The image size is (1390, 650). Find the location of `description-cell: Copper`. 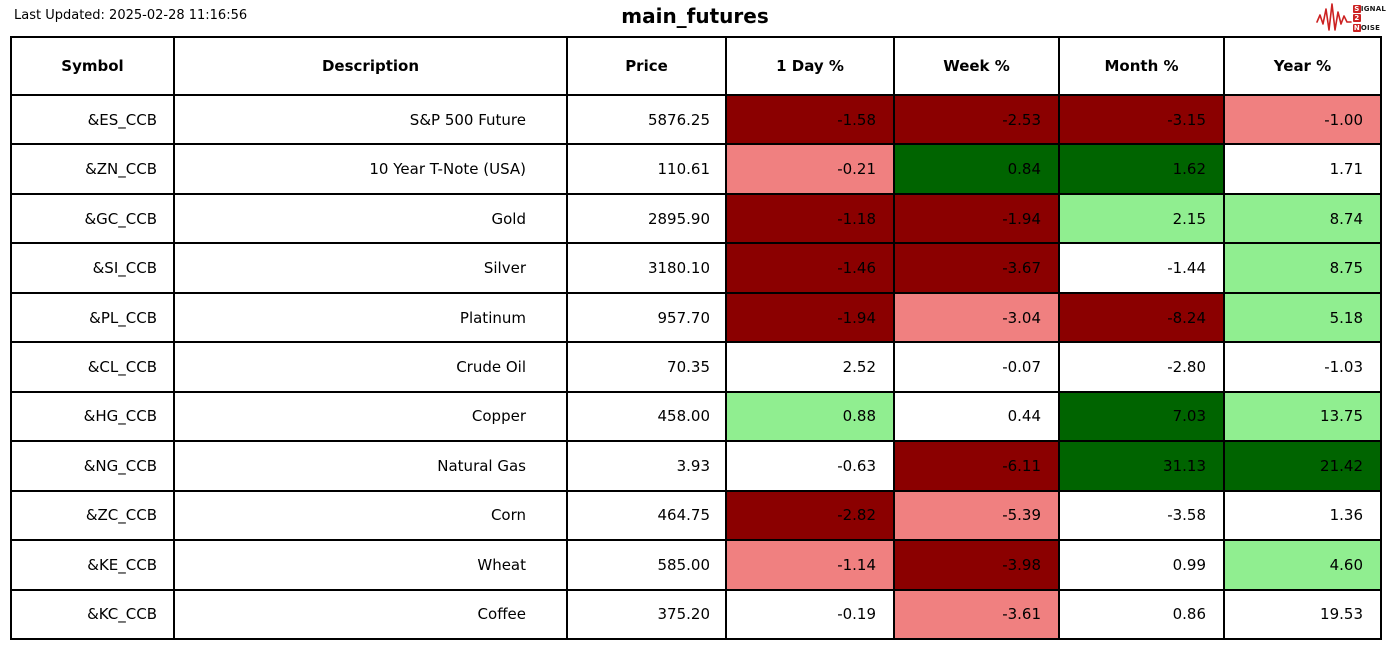

description-cell: Copper is located at coordinates (370, 416).